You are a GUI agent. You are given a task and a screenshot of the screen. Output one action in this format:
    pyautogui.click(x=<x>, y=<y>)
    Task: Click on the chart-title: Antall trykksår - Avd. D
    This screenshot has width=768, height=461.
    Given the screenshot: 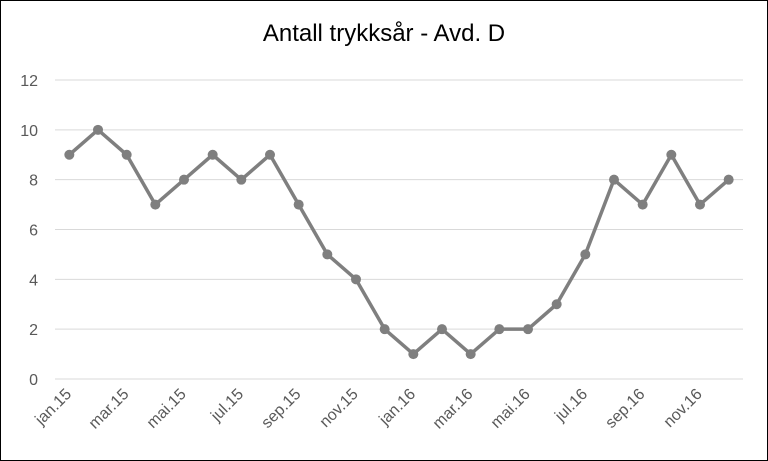 What is the action you would take?
    pyautogui.click(x=384, y=33)
    